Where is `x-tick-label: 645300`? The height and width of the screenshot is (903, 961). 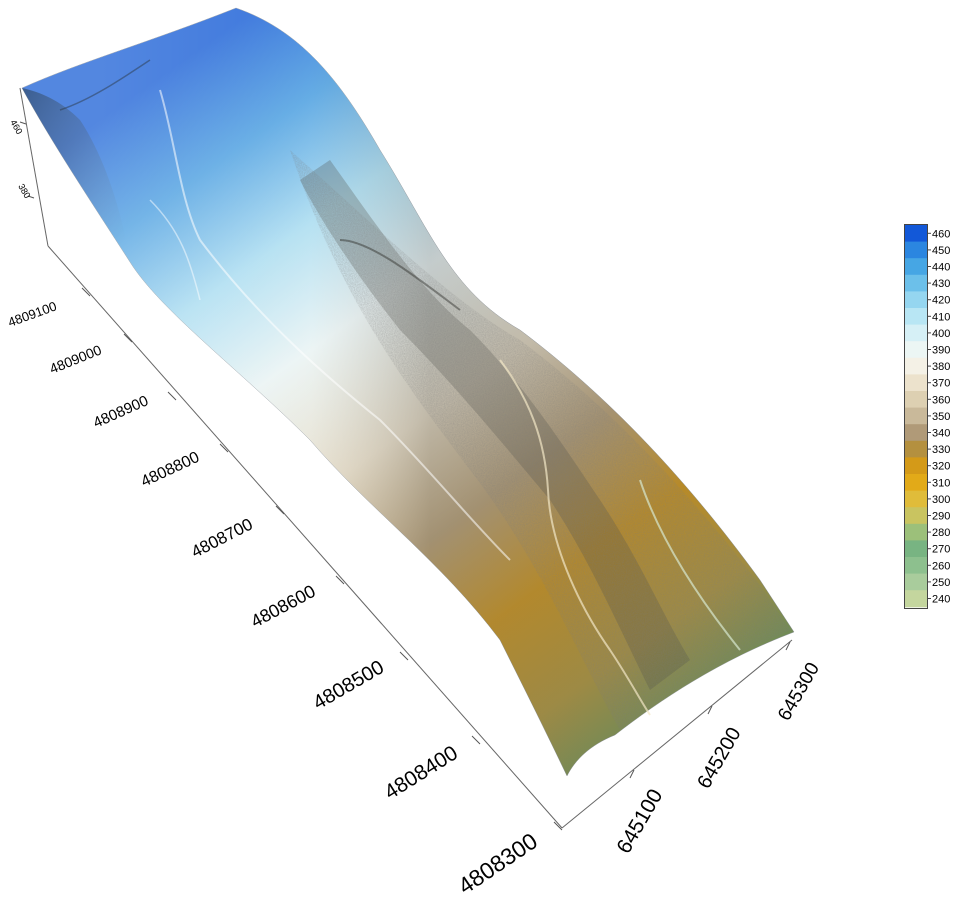 x-tick-label: 645300 is located at coordinates (799, 691).